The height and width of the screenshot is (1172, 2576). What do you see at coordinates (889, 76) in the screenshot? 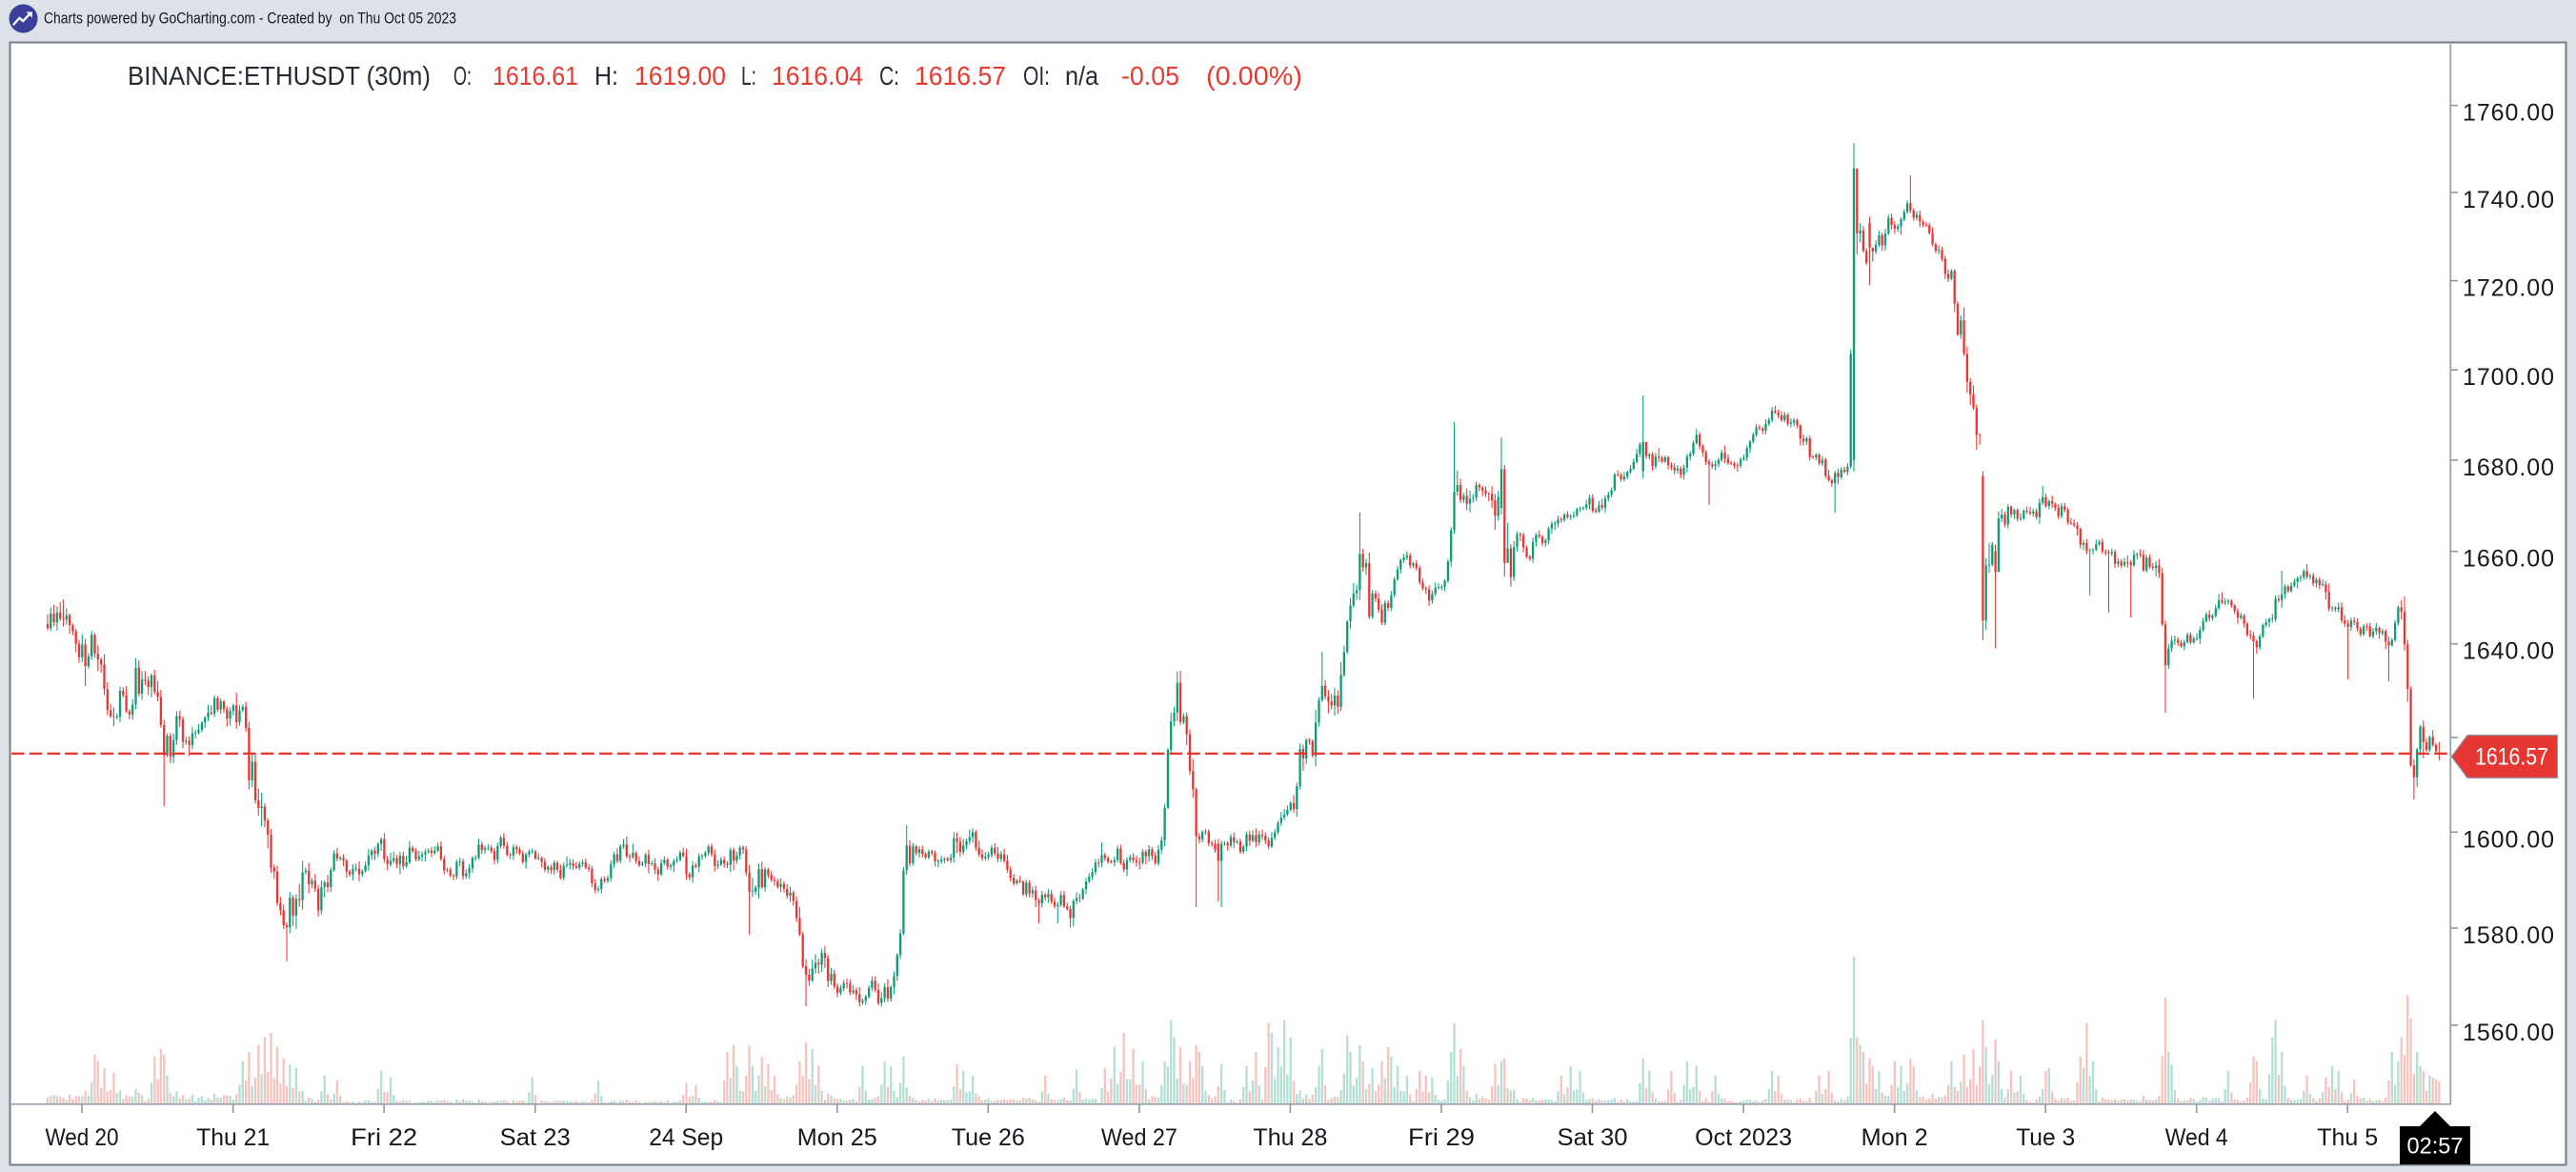
I see `svg-text: C:` at bounding box center [889, 76].